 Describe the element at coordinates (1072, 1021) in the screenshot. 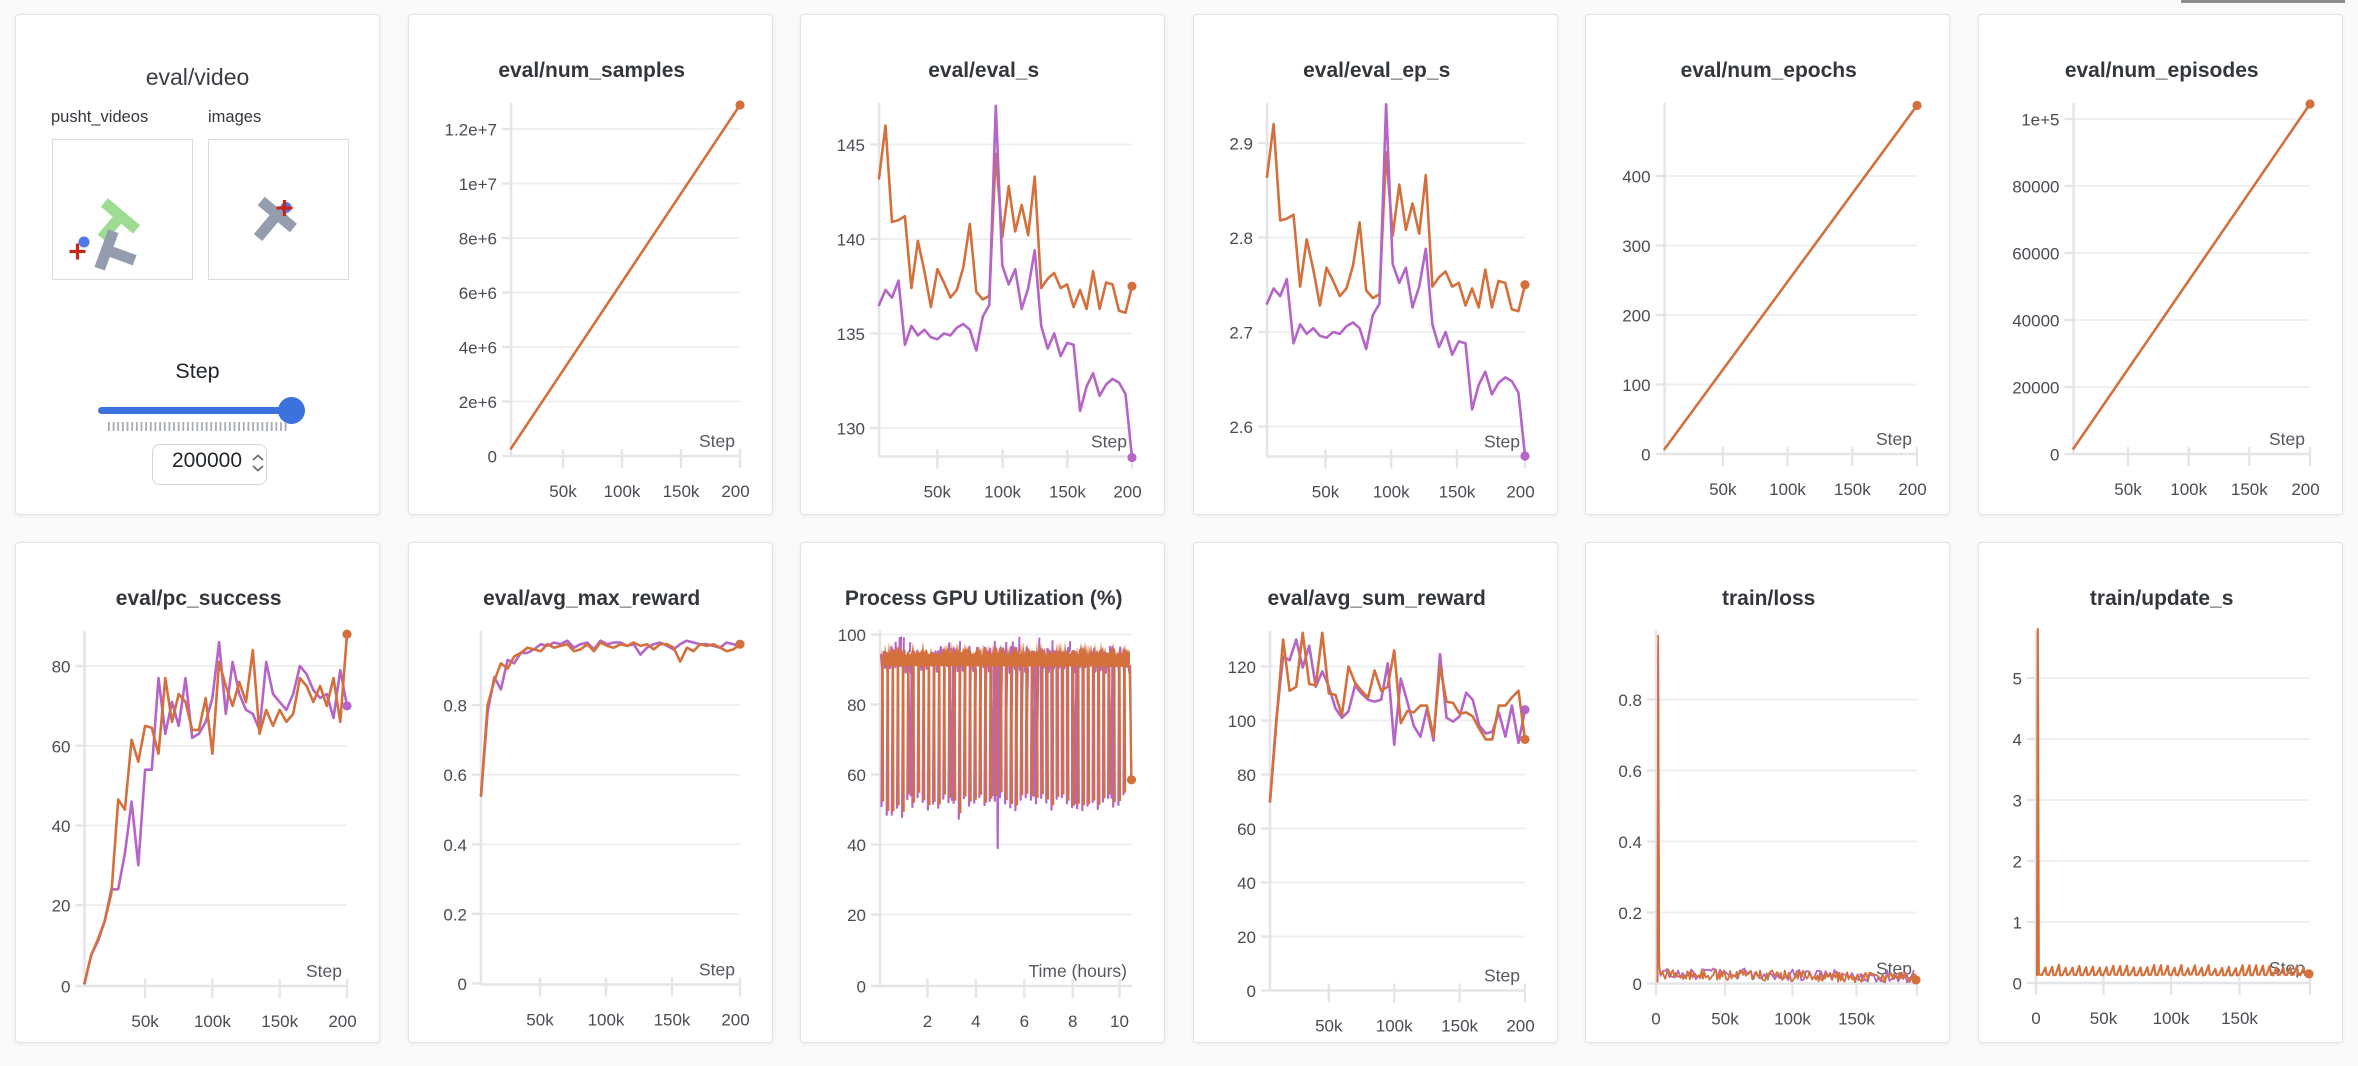

I see `svg-text: 8` at that location.